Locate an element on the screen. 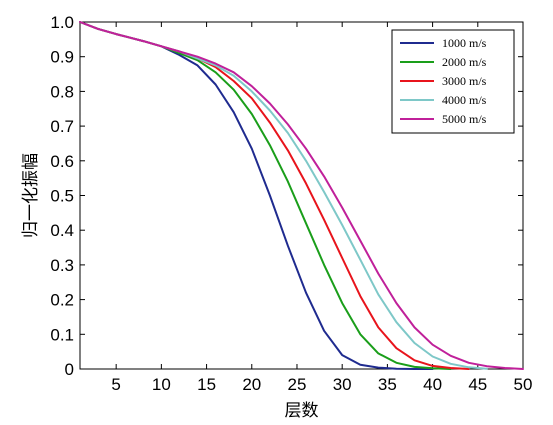 The height and width of the screenshot is (425, 553). x-tick-label: 30 is located at coordinates (342, 384).